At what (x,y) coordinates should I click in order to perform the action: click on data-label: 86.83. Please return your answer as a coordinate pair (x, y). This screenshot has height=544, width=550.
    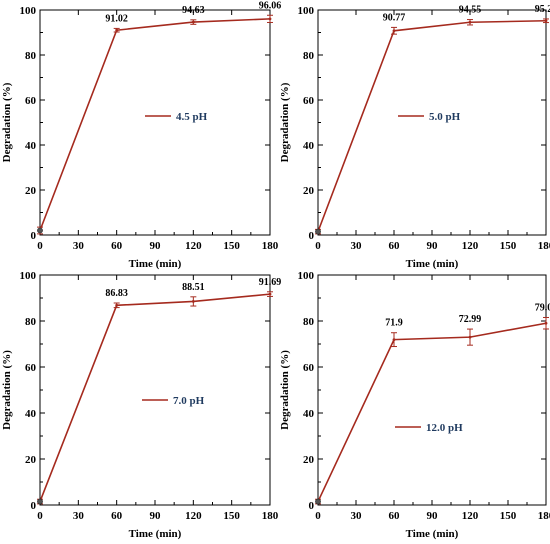
    Looking at the image, I should click on (116, 293).